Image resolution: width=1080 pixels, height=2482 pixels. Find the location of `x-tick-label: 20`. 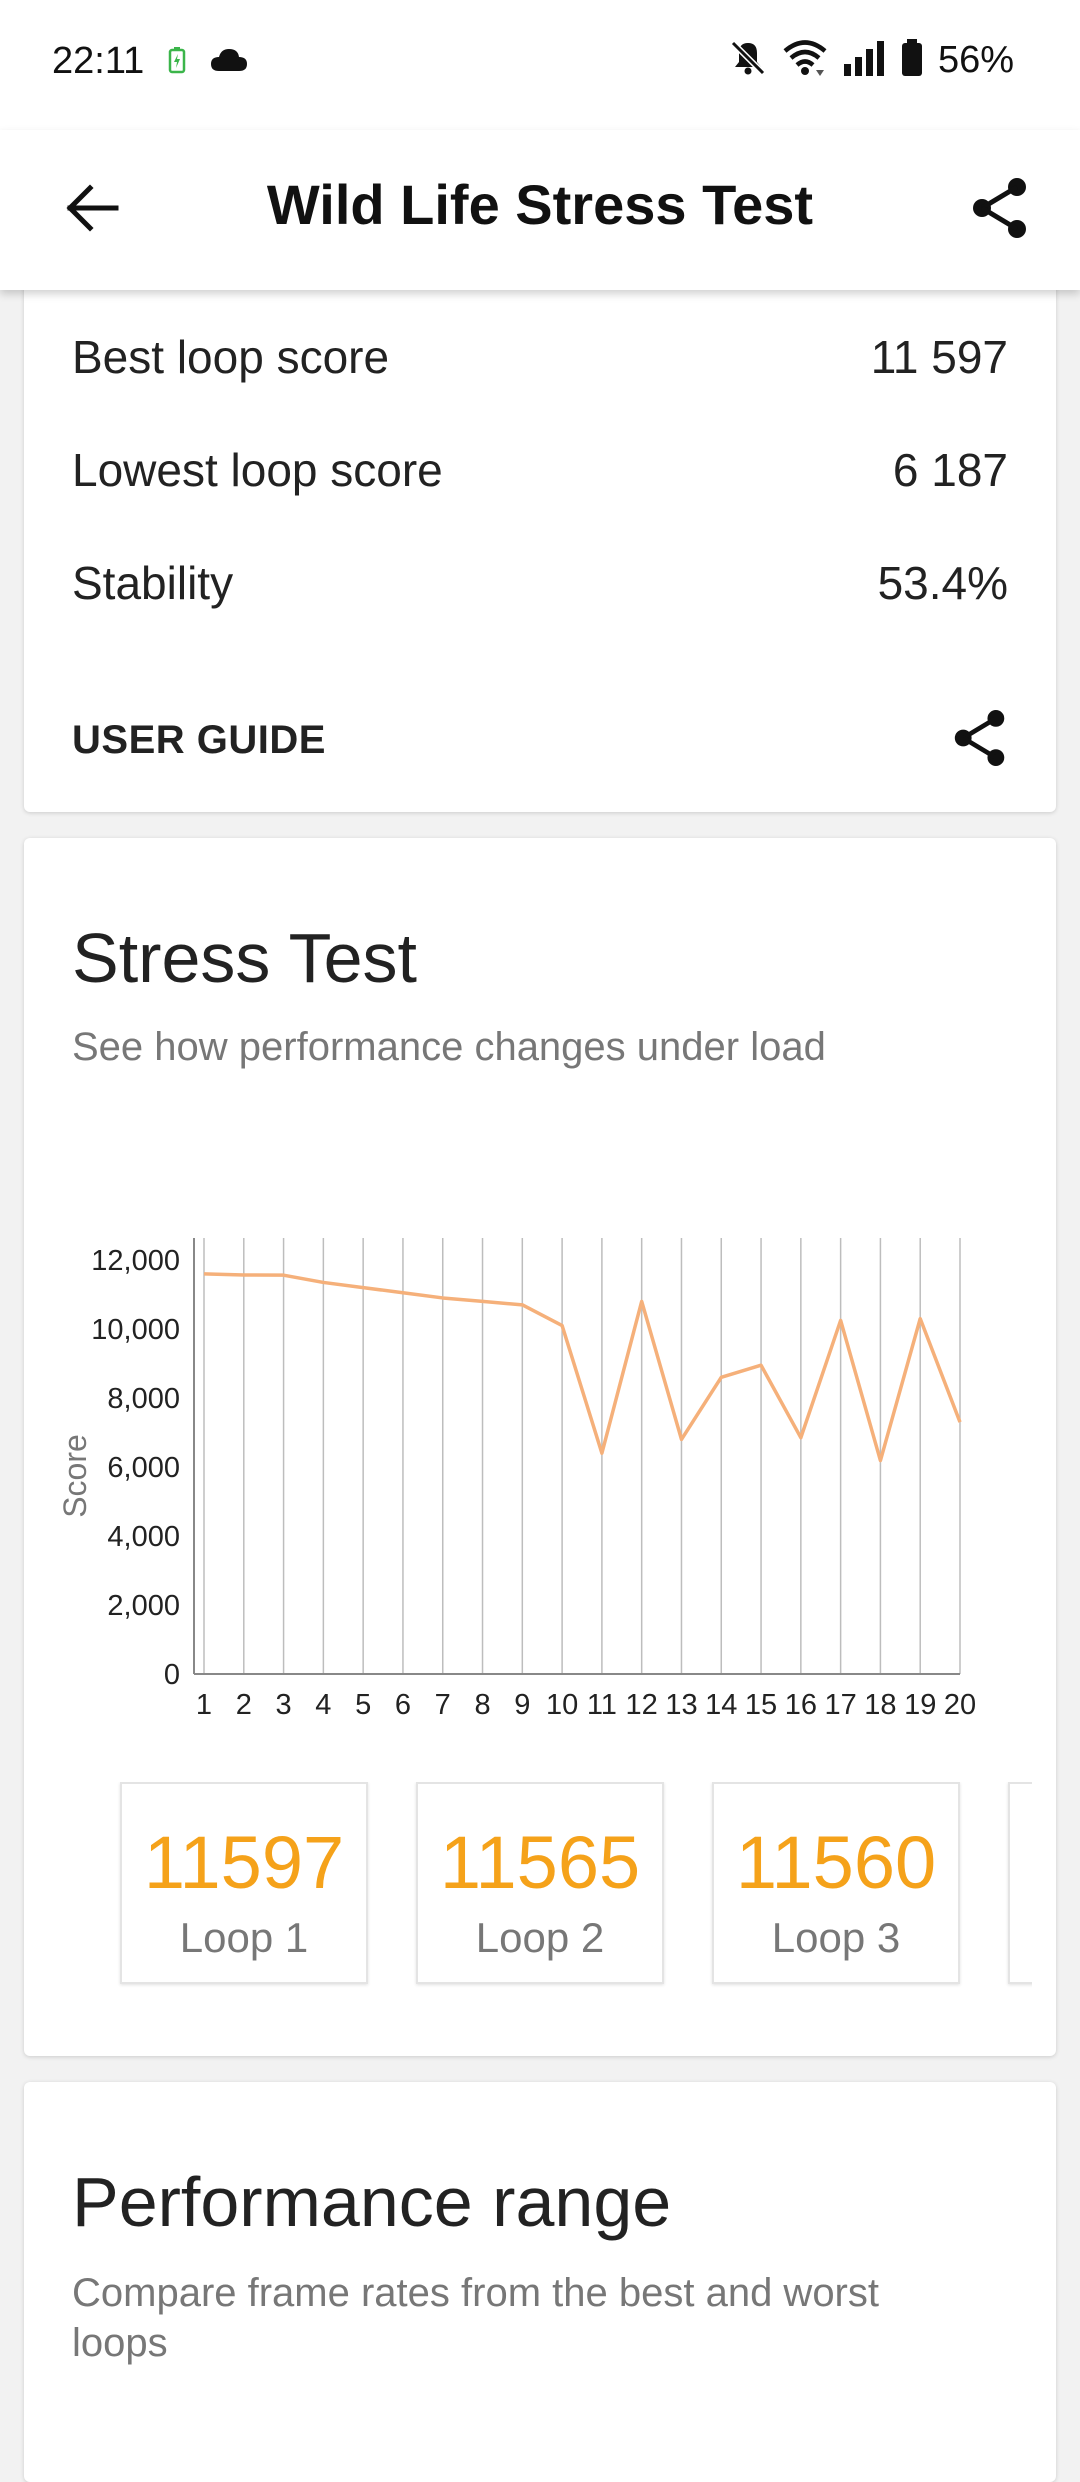

x-tick-label: 20 is located at coordinates (960, 1705).